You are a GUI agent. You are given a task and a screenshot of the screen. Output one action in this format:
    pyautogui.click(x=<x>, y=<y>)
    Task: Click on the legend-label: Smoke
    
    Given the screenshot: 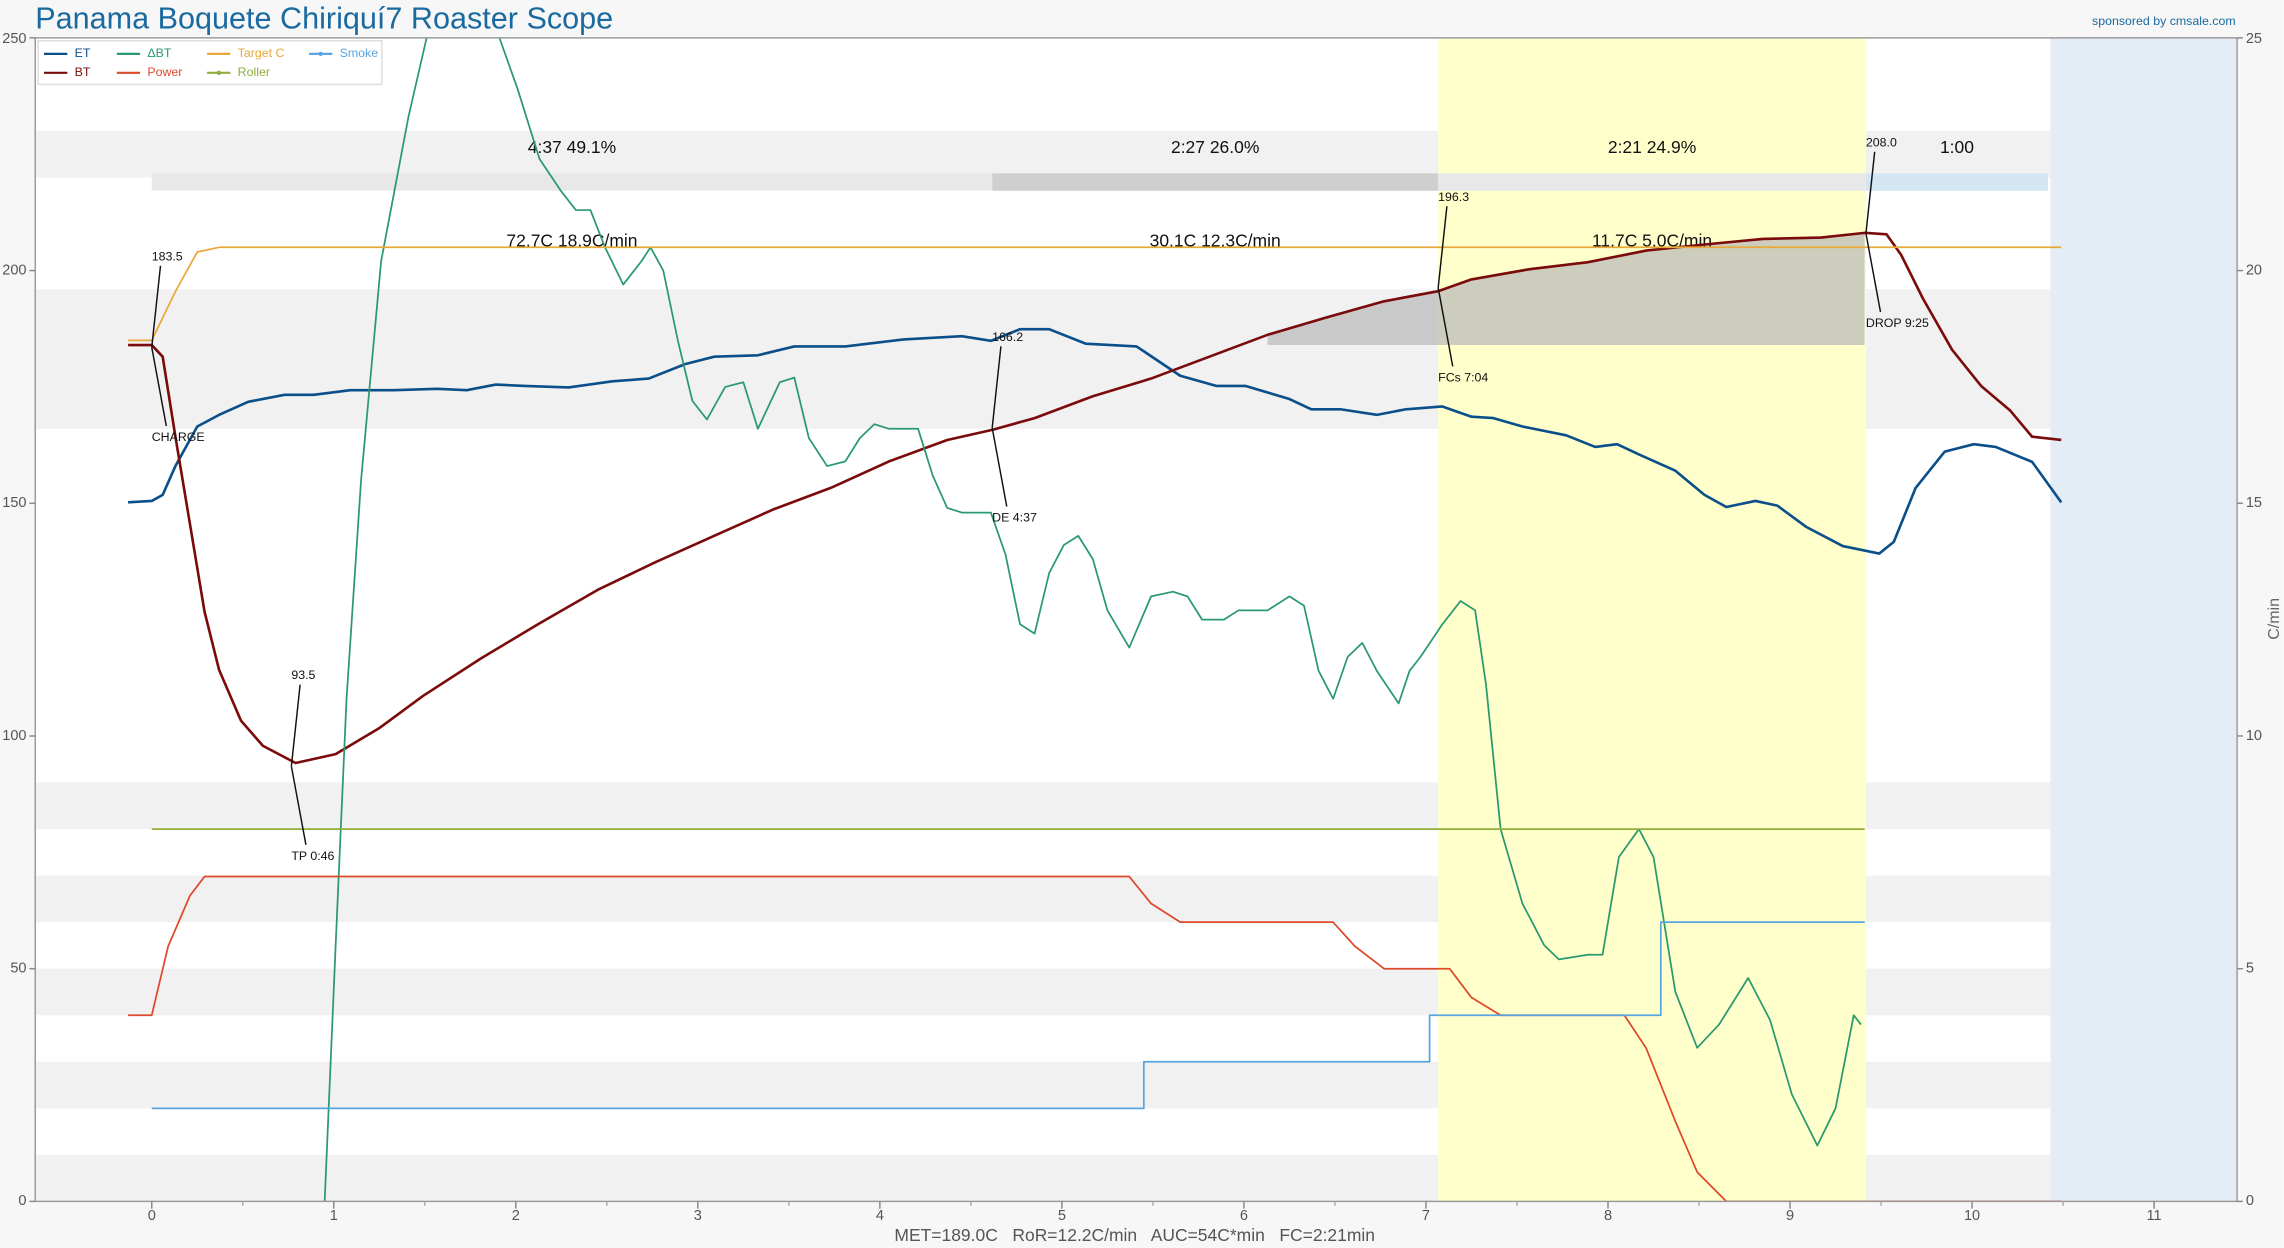 What is the action you would take?
    pyautogui.click(x=359, y=53)
    